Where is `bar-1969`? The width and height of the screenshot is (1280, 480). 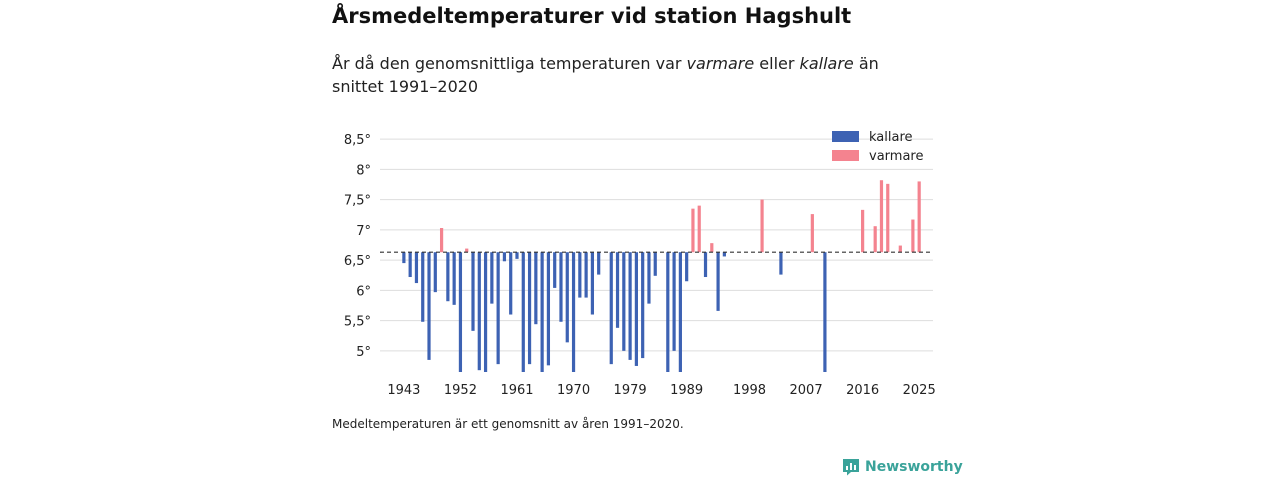 bar-1969 is located at coordinates (567, 297).